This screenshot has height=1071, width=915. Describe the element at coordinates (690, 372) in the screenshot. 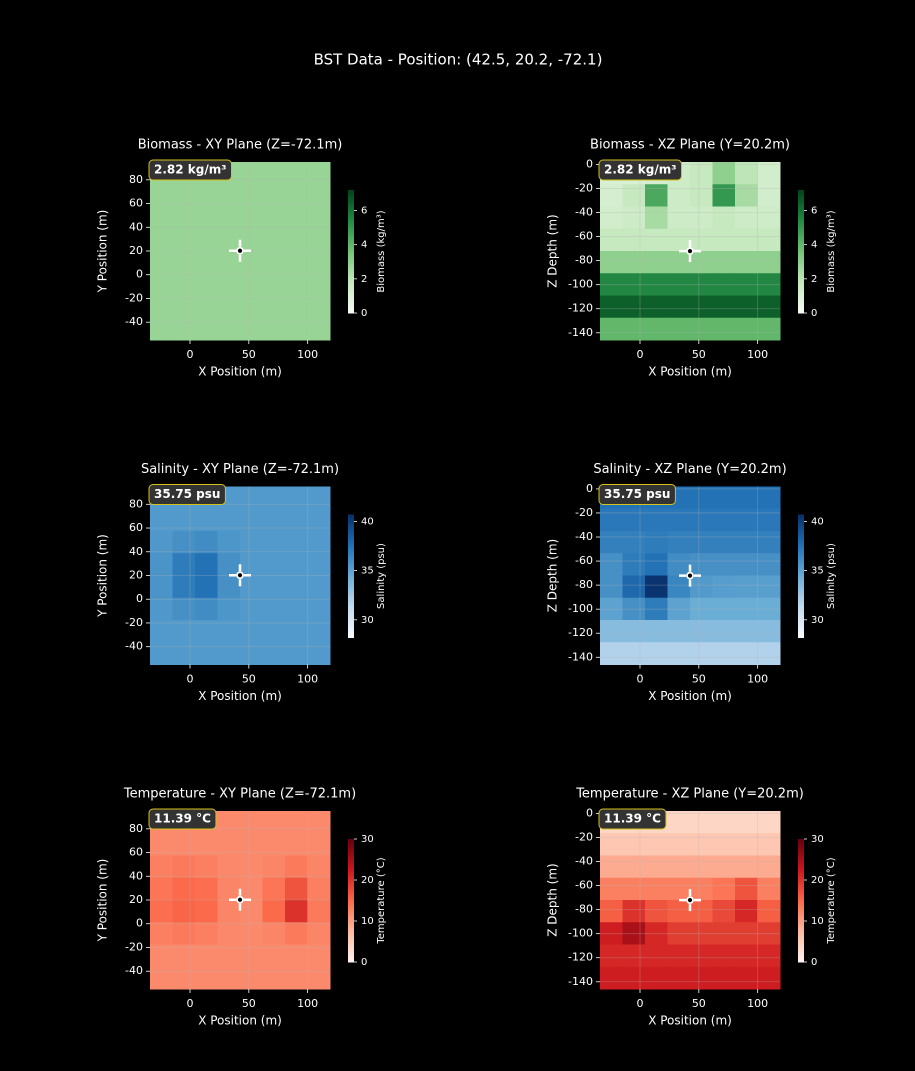

I see `x-axis-label: X Position (m)` at that location.